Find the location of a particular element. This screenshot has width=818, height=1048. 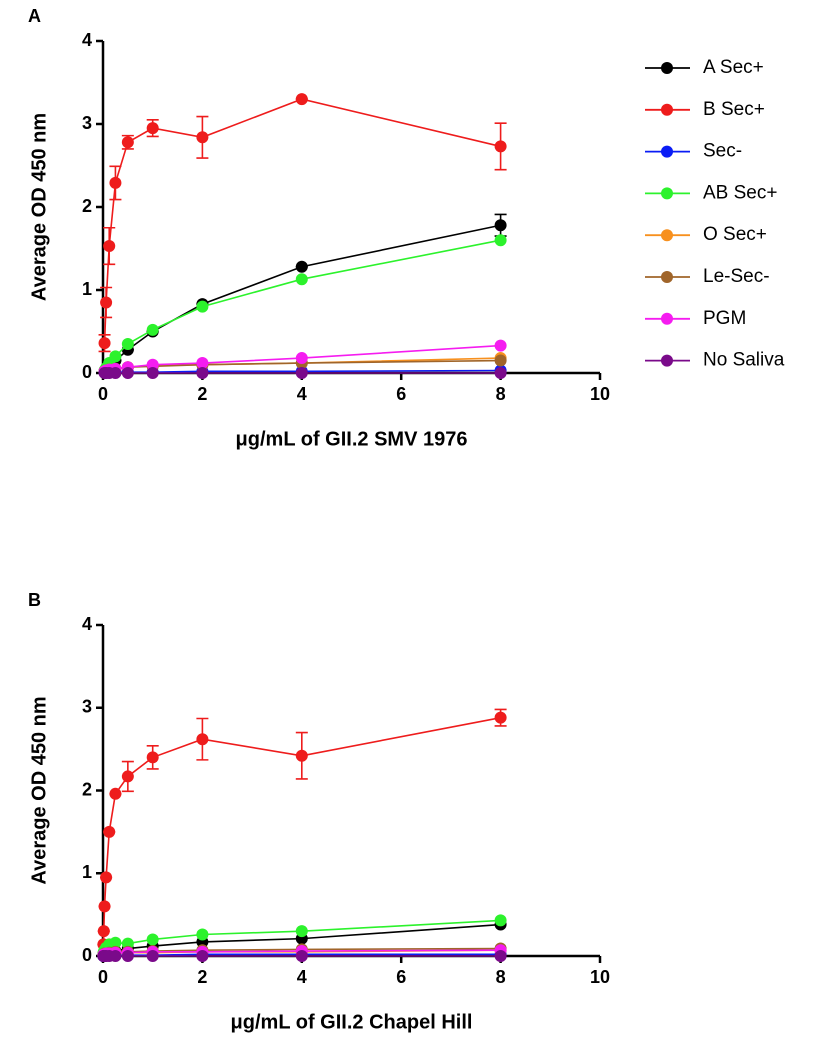

legend-label: A Sec+ is located at coordinates (733, 67).